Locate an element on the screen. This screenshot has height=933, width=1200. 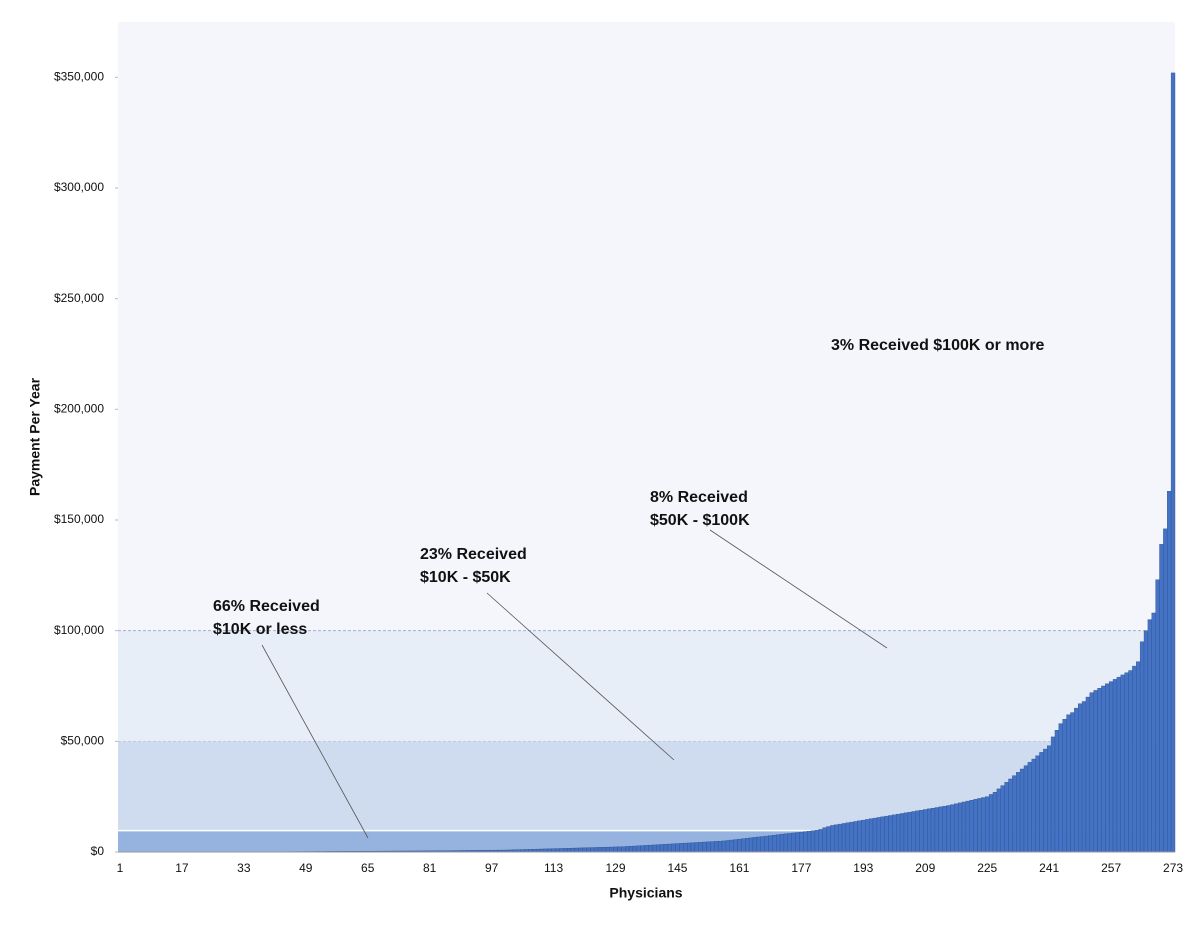
annotation: $50K - $100K is located at coordinates (700, 520).